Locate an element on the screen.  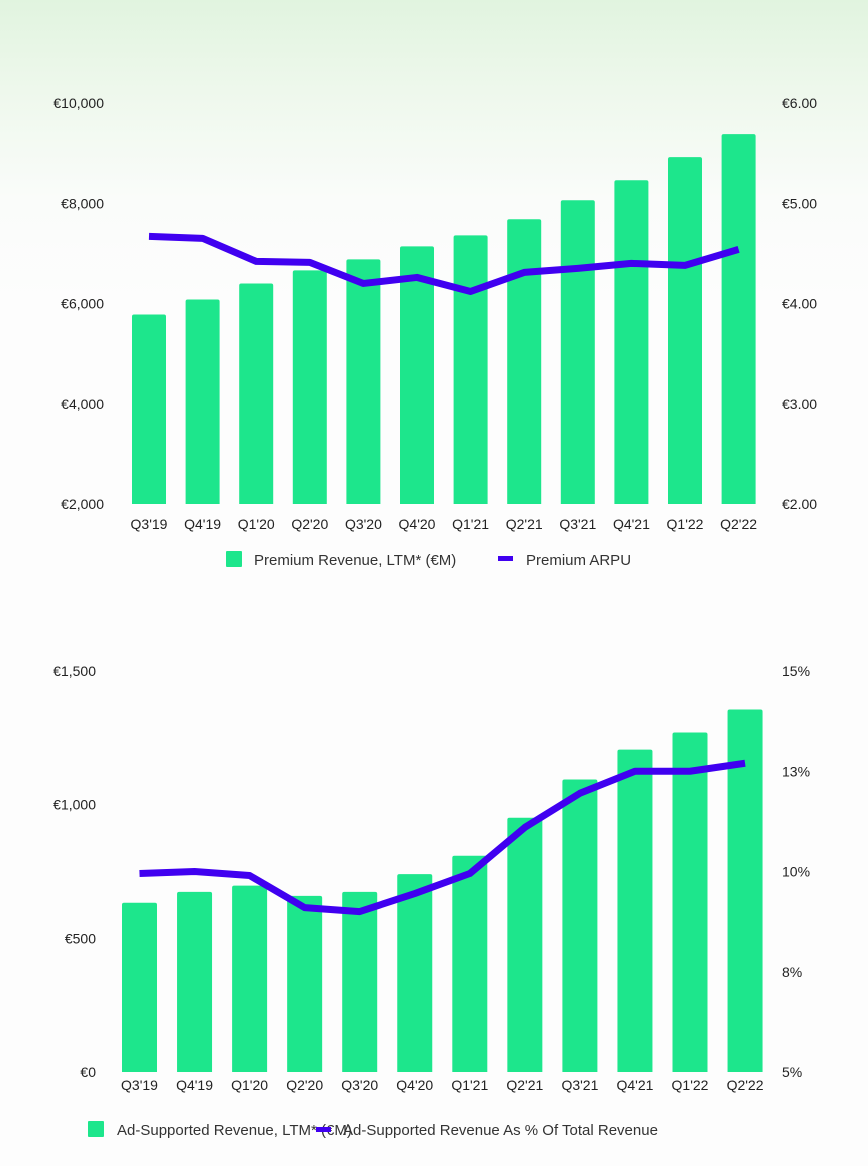
right-axis: €6.00 €5.00 €4.00 €3.00 €2.00 is located at coordinates (799, 303).